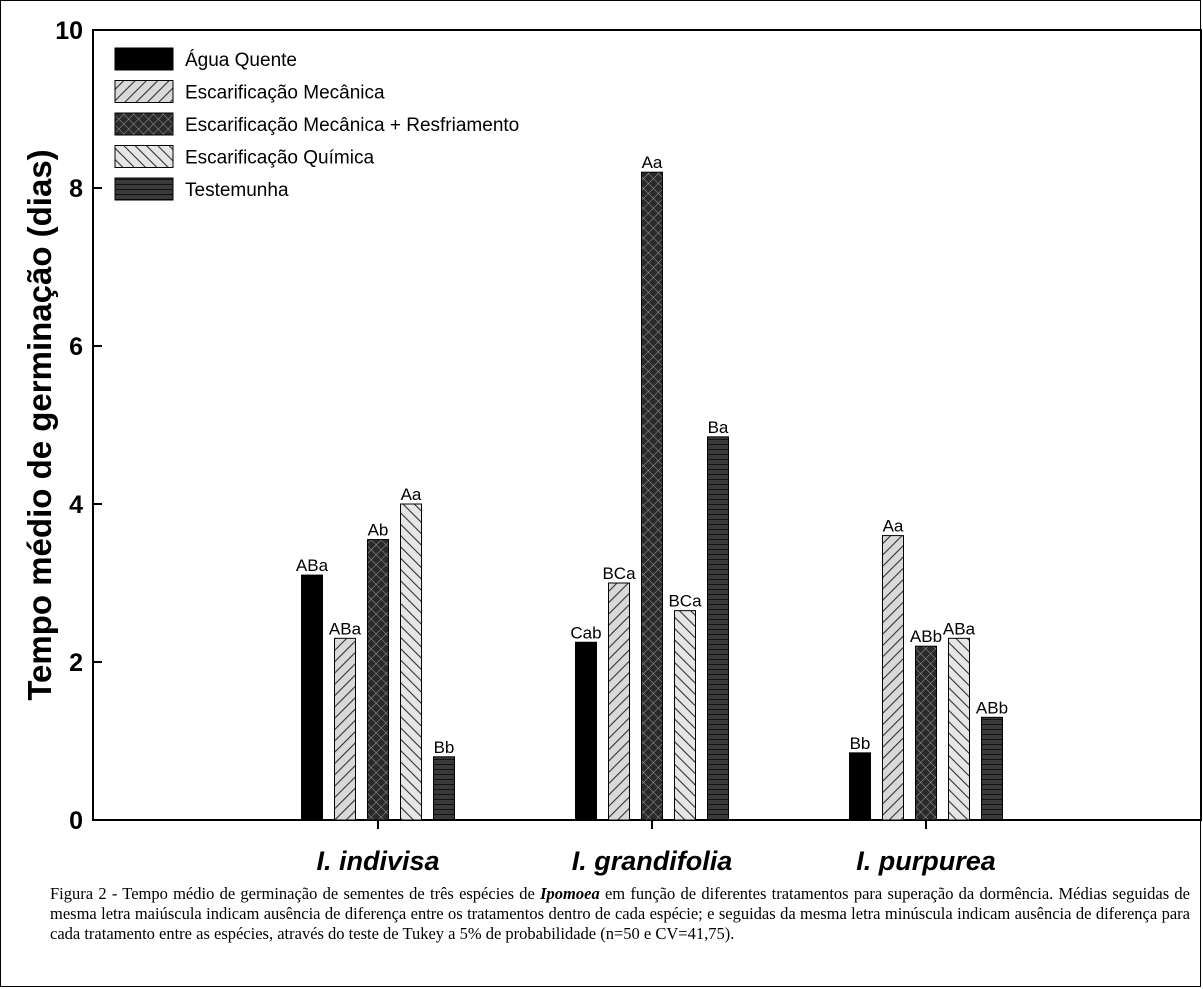  What do you see at coordinates (377, 861) in the screenshot?
I see `x-category-label: I. indivisa` at bounding box center [377, 861].